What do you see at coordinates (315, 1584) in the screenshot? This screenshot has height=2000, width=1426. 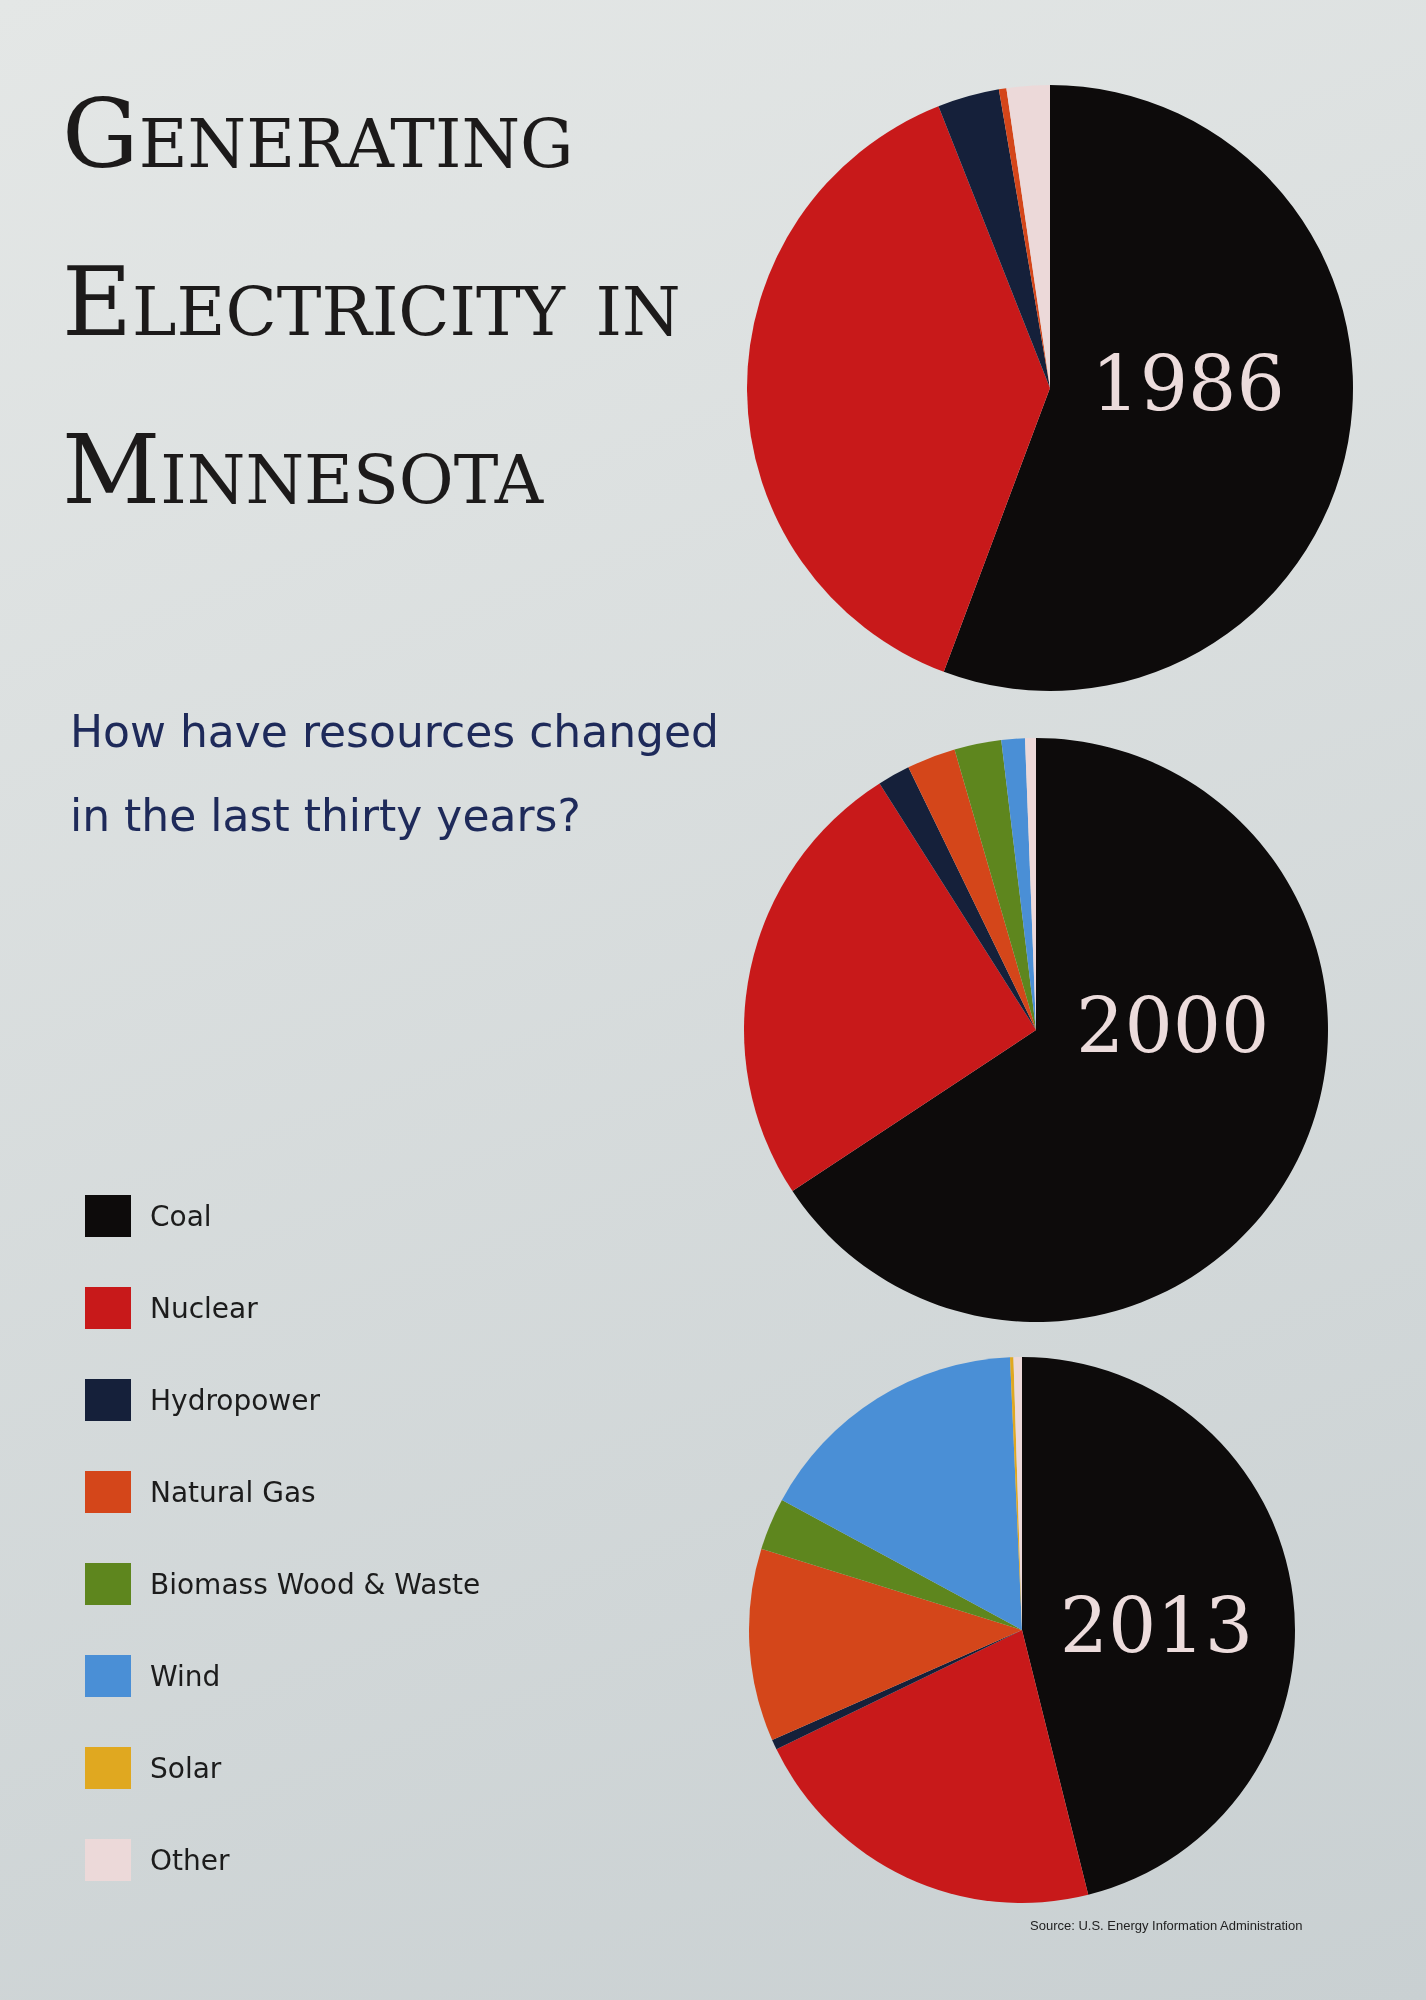 I see `legend-label: Biomass Wood & Waste` at bounding box center [315, 1584].